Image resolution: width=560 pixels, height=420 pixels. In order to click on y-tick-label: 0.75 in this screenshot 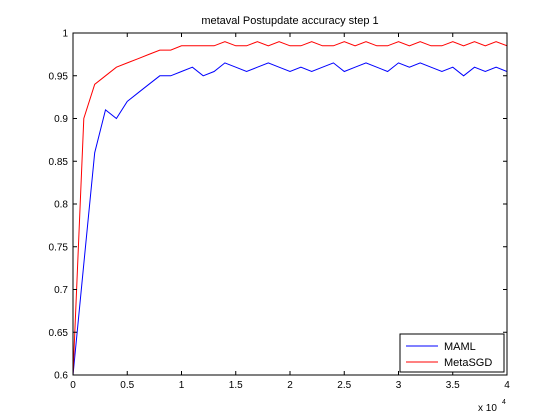, I will do `click(59, 247)`.